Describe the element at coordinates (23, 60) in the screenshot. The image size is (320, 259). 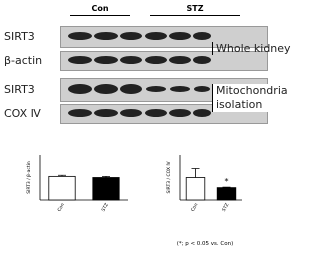
I see `row-label: β-actin` at that location.